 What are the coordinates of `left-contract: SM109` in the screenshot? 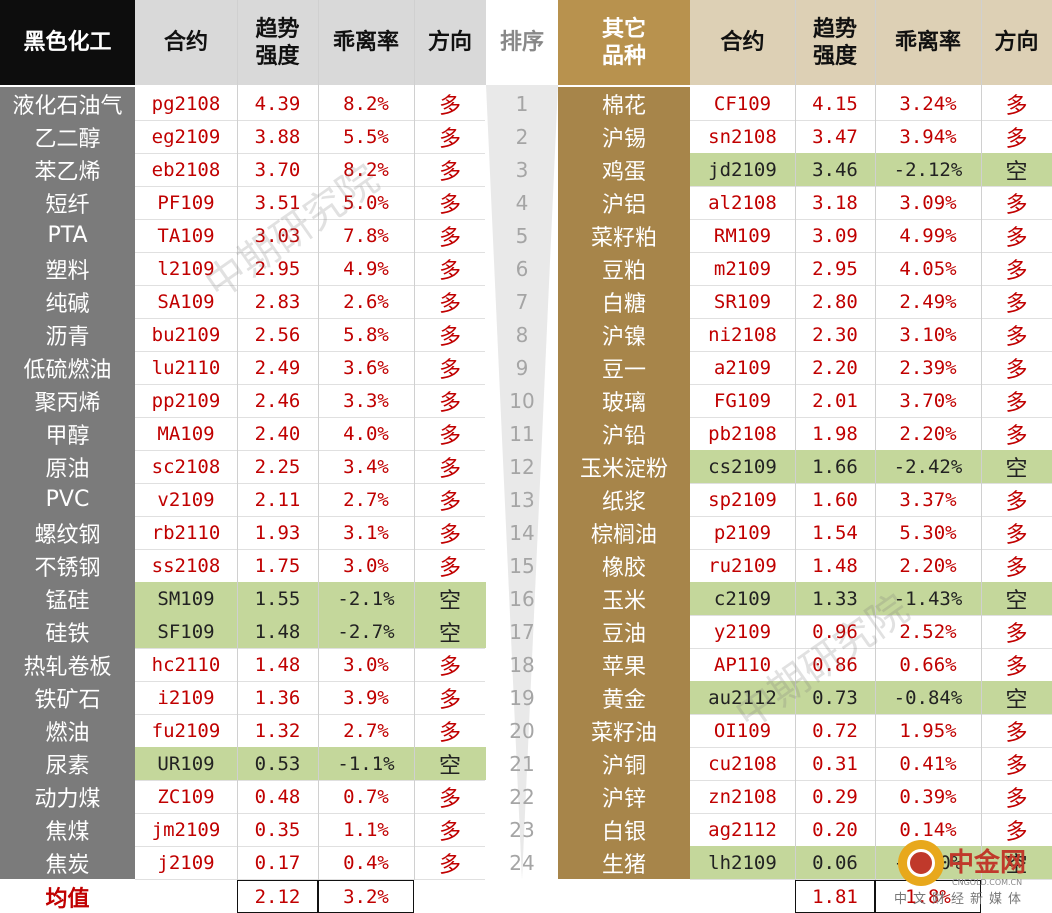 It's located at (186, 598).